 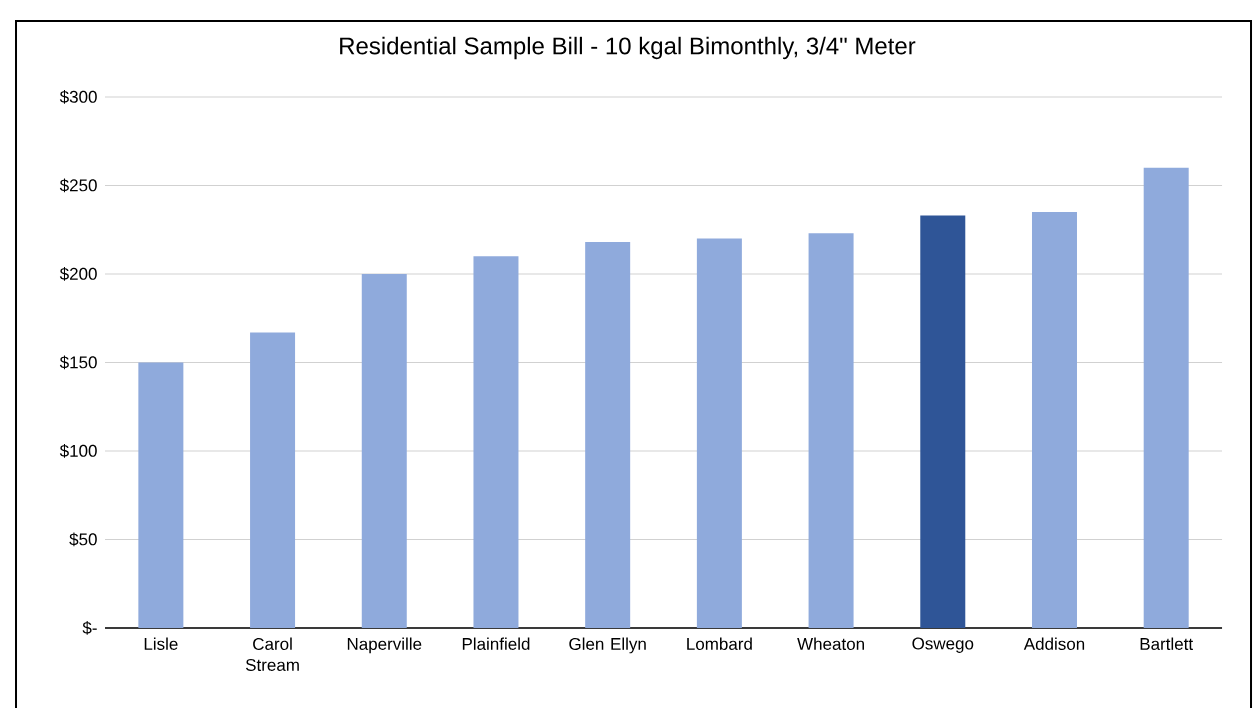 What do you see at coordinates (161, 643) in the screenshot?
I see `x-tick-label: Lisle` at bounding box center [161, 643].